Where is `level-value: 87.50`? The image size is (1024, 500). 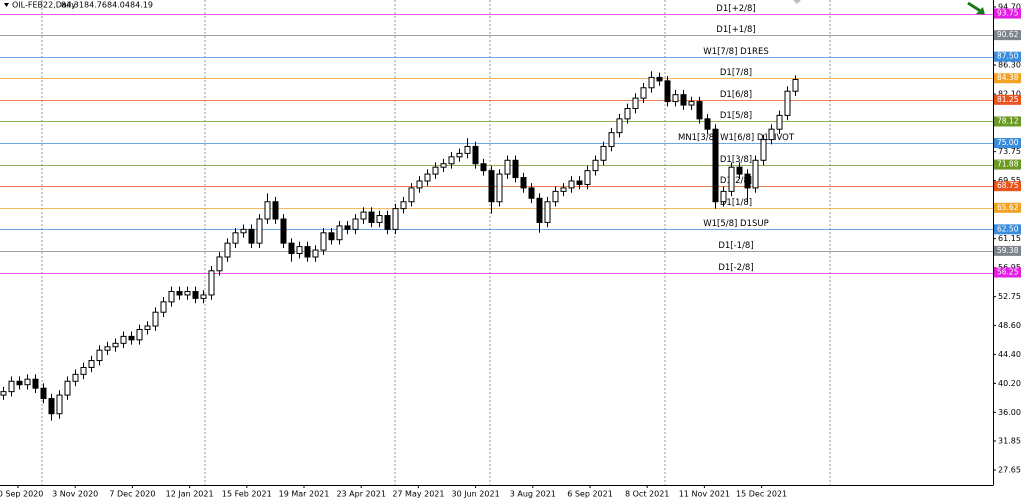 level-value: 87.50 is located at coordinates (1008, 56).